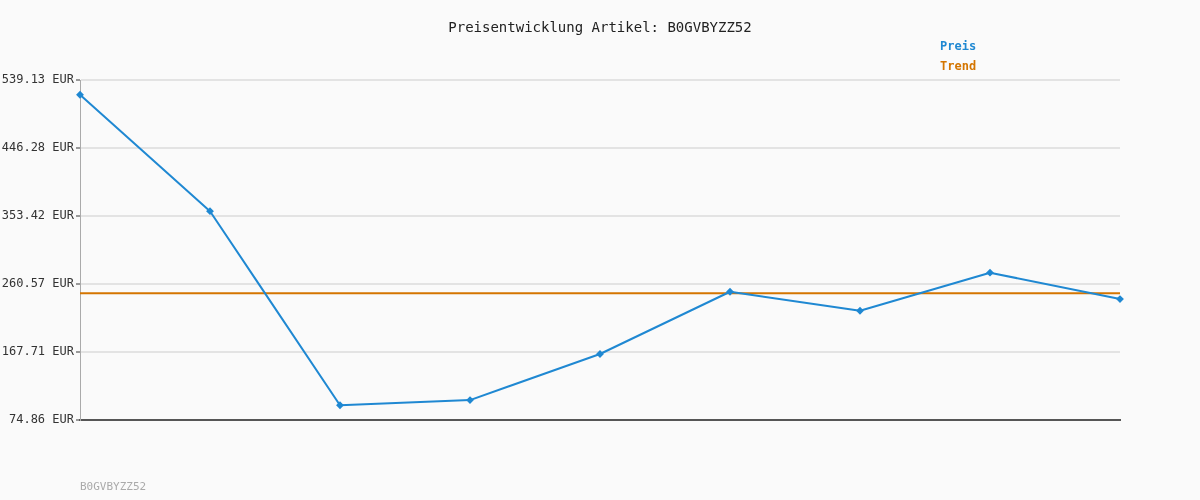 The width and height of the screenshot is (1200, 500). What do you see at coordinates (600, 26) in the screenshot?
I see `chart-title: Preisentwicklung Artikel: B0GVBYZZ52` at bounding box center [600, 26].